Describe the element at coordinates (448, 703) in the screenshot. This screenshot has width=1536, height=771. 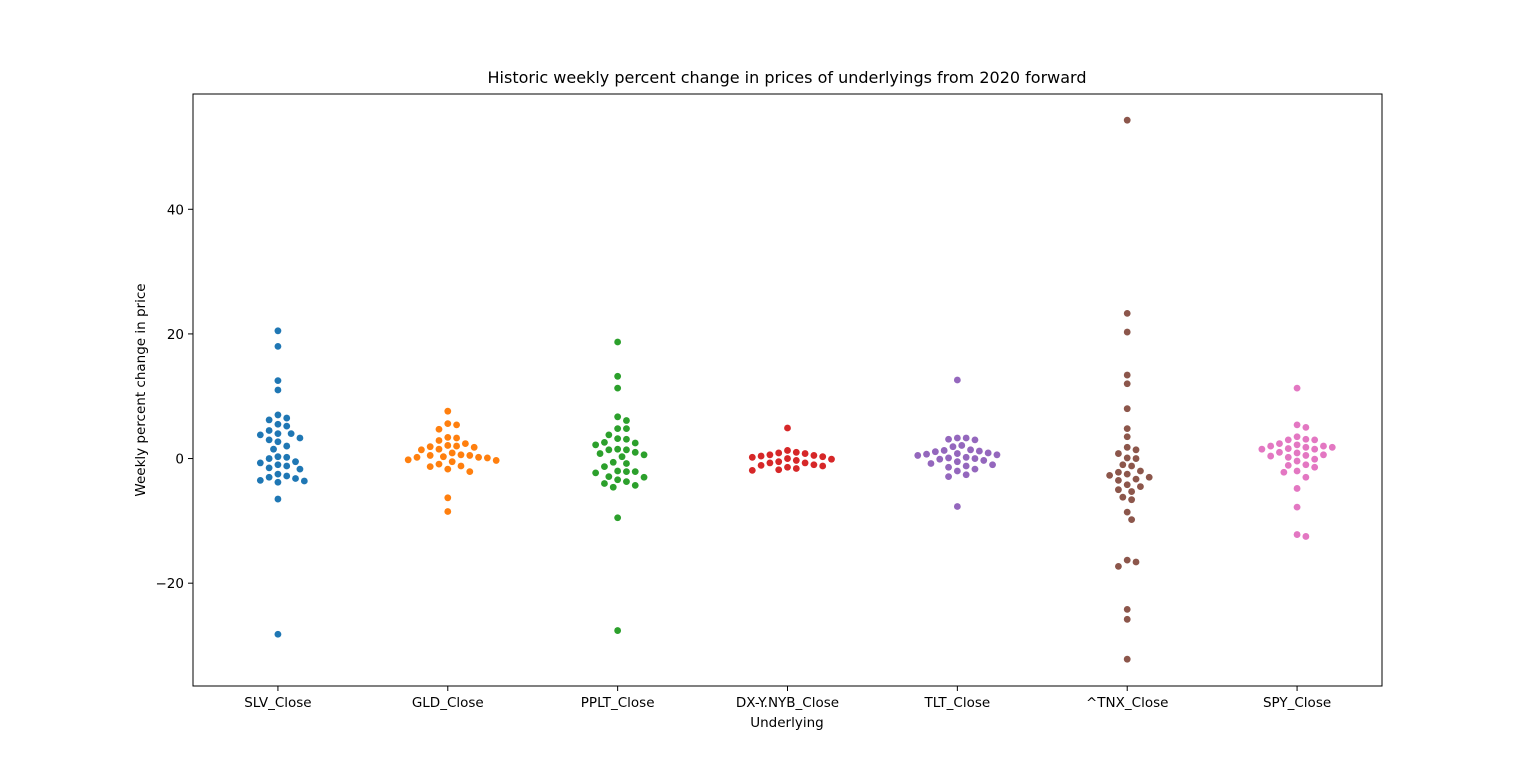
I see `x-tick-label: GLD_Close` at that location.